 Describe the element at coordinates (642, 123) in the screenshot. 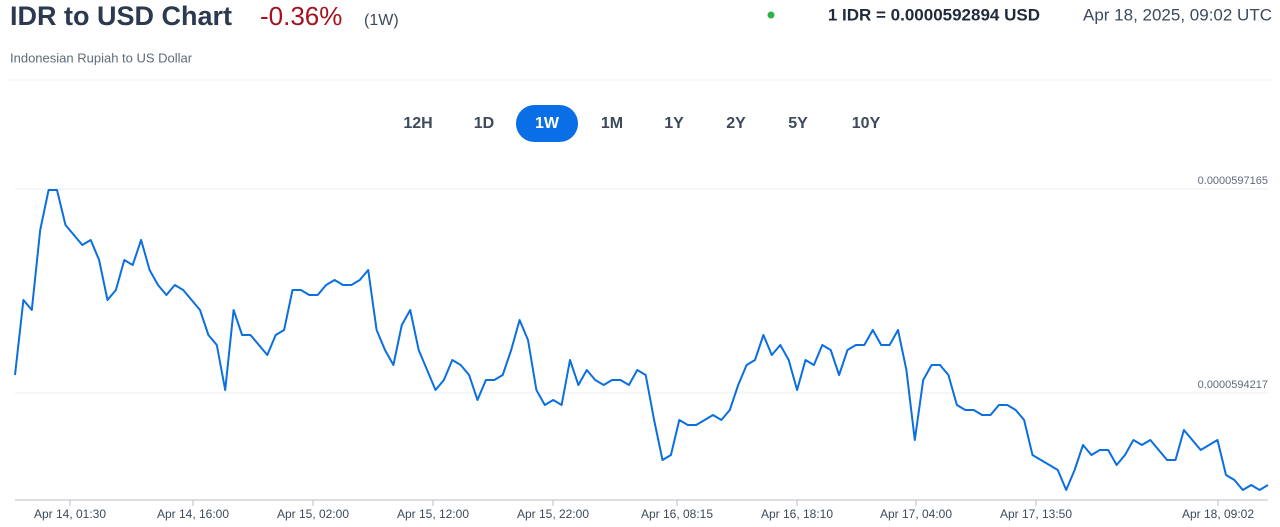

I see `period-buttons: 12H 1D 1W 1M 1Y 2Y 5Y 10Y` at that location.